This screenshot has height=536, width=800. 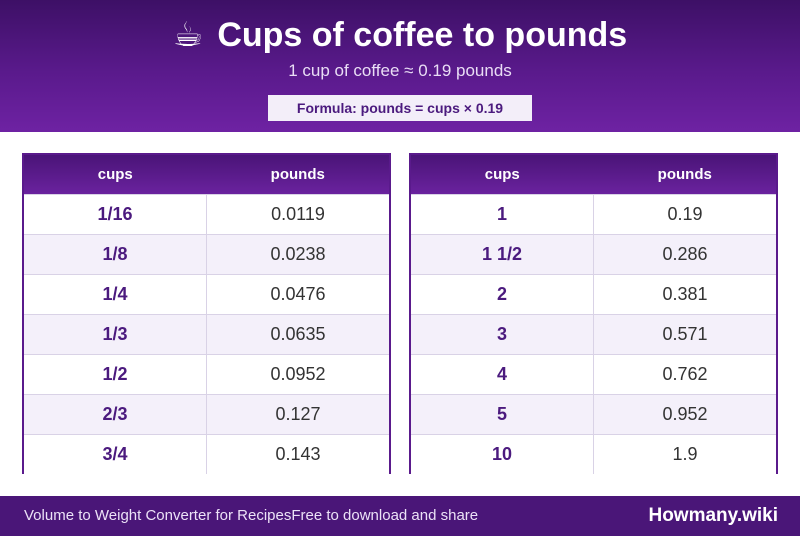 What do you see at coordinates (115, 373) in the screenshot?
I see `cups-cell: 1/2` at bounding box center [115, 373].